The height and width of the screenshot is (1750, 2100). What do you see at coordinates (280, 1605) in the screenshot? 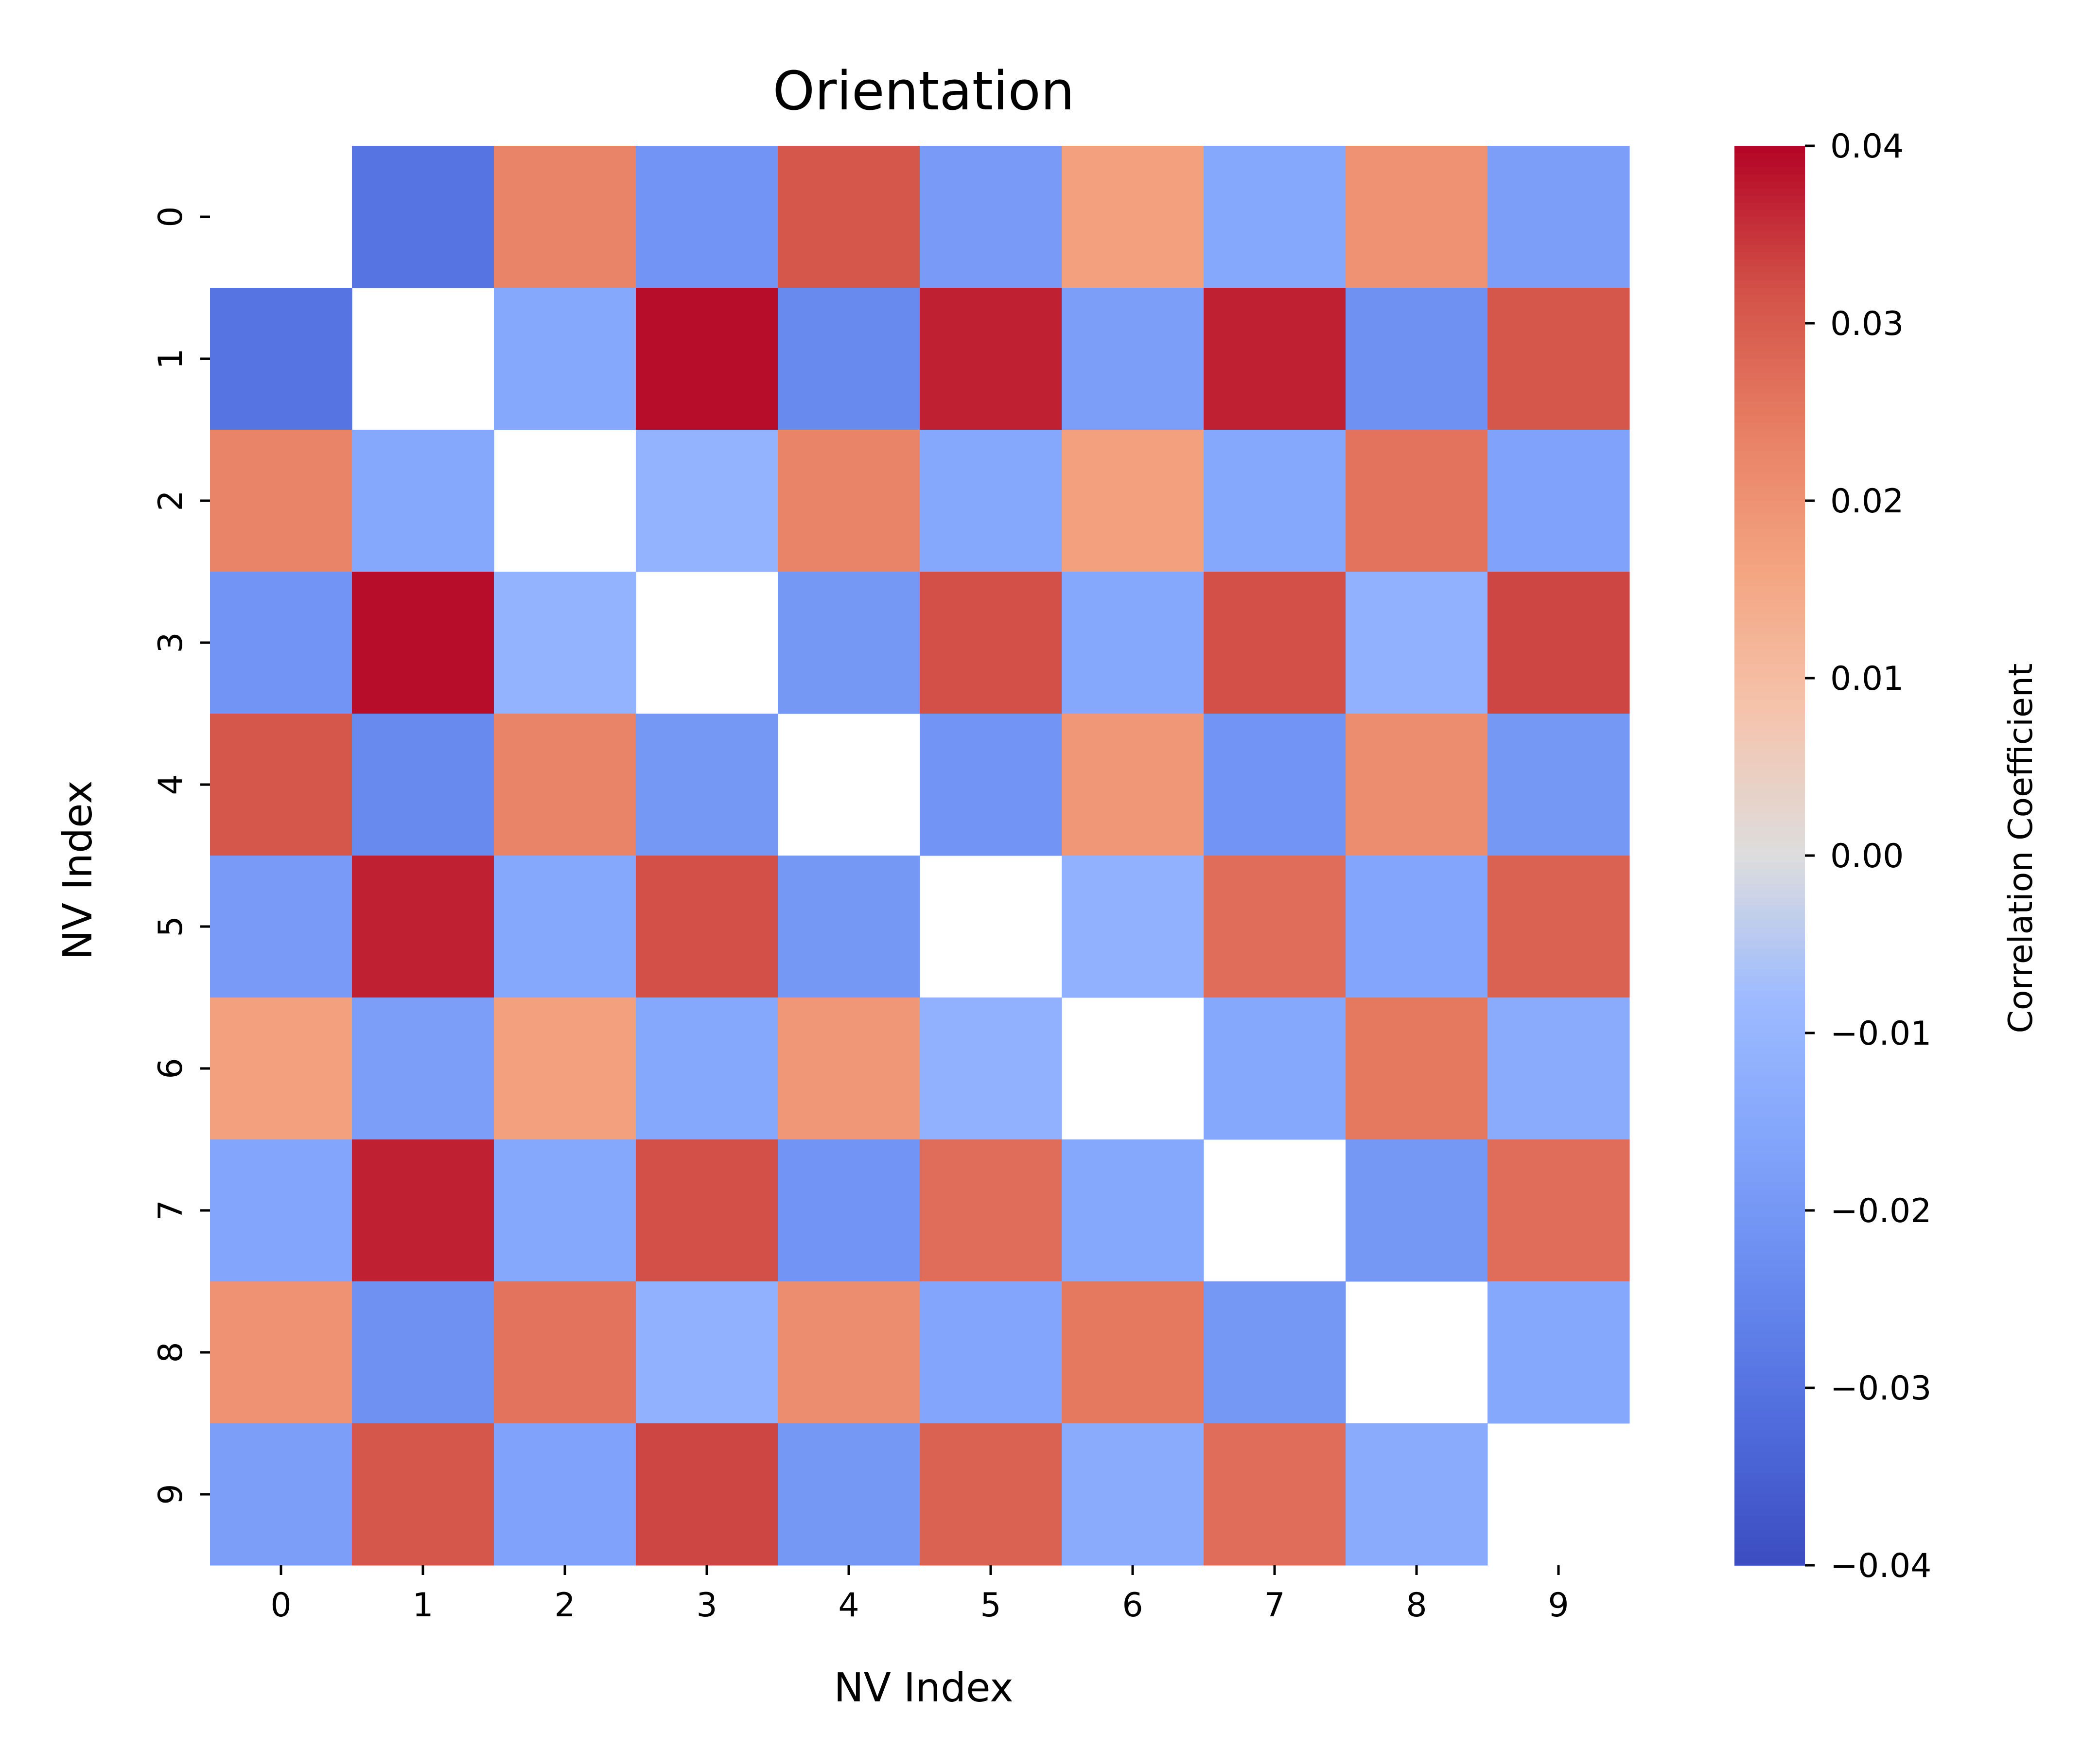
I see `x-tick-label: 0` at bounding box center [280, 1605].